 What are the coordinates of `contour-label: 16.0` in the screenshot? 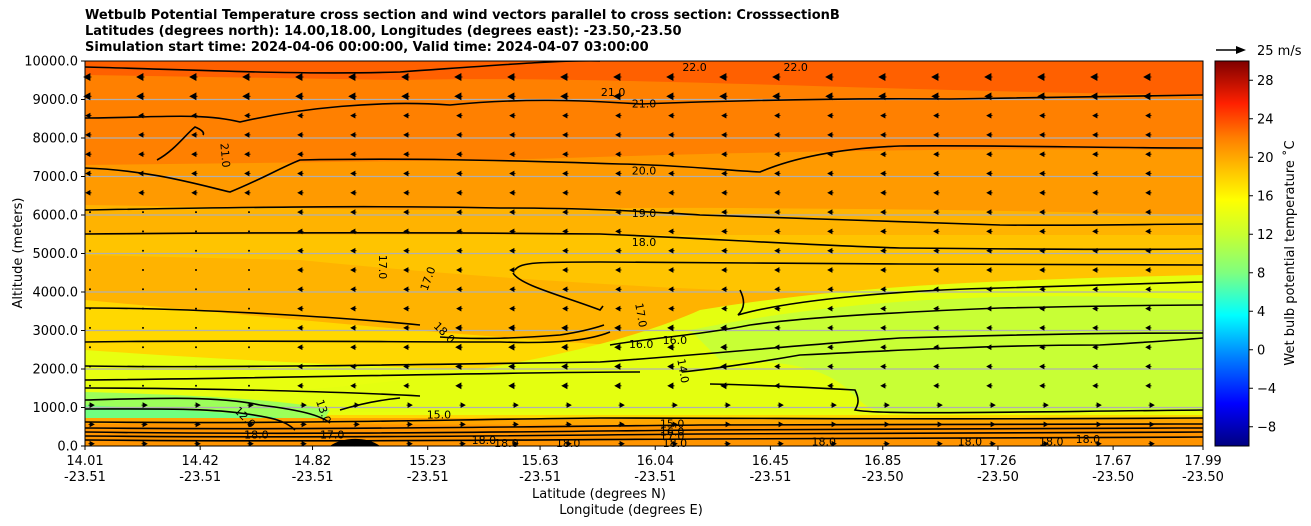 It's located at (641, 344).